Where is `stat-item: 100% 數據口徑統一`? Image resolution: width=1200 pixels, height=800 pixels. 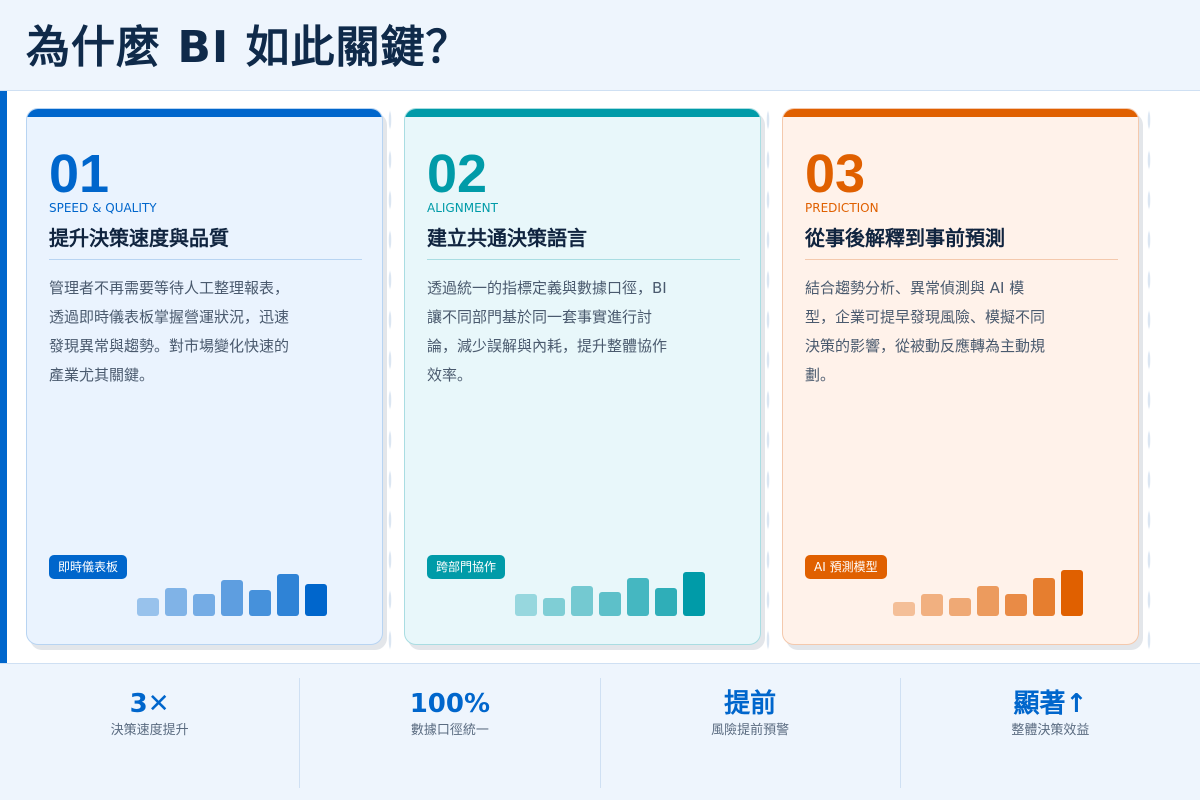
stat-item: 100% 數據口徑統一 is located at coordinates (450, 733).